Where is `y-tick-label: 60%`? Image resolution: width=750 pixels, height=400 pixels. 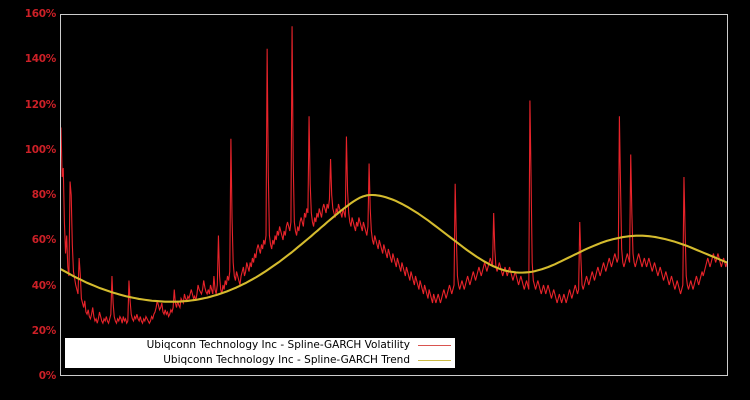
y-tick-label: 60% is located at coordinates (44, 240).